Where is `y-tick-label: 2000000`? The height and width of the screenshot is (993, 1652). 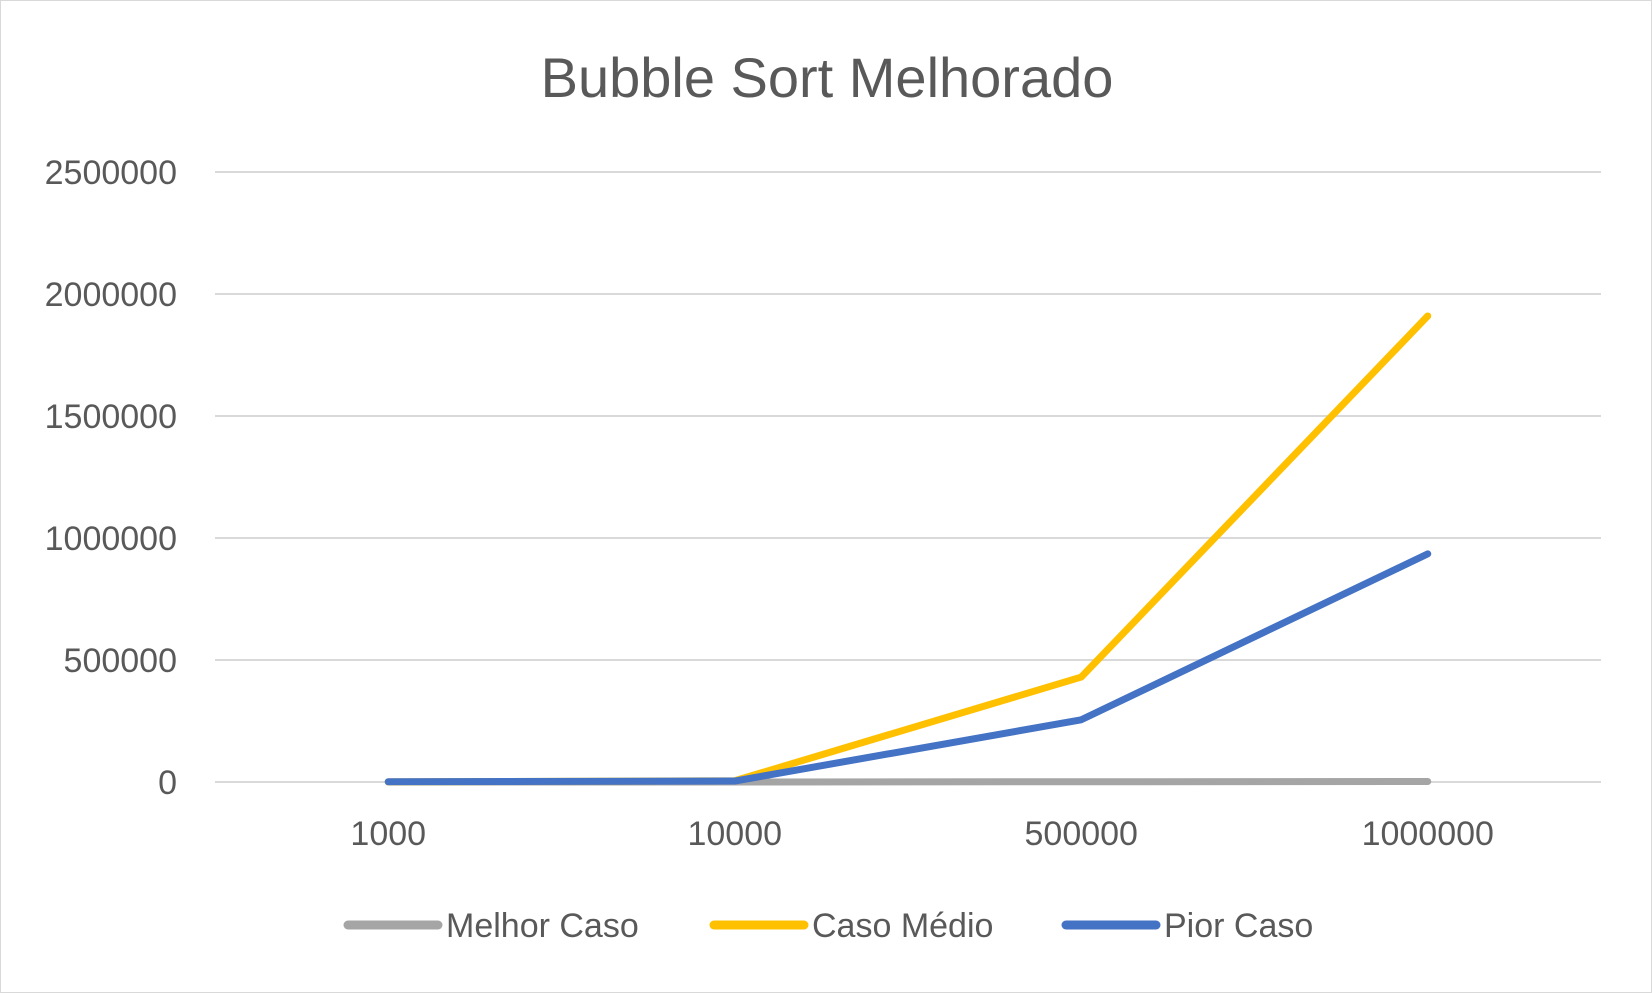
y-tick-label: 2000000 is located at coordinates (111, 295).